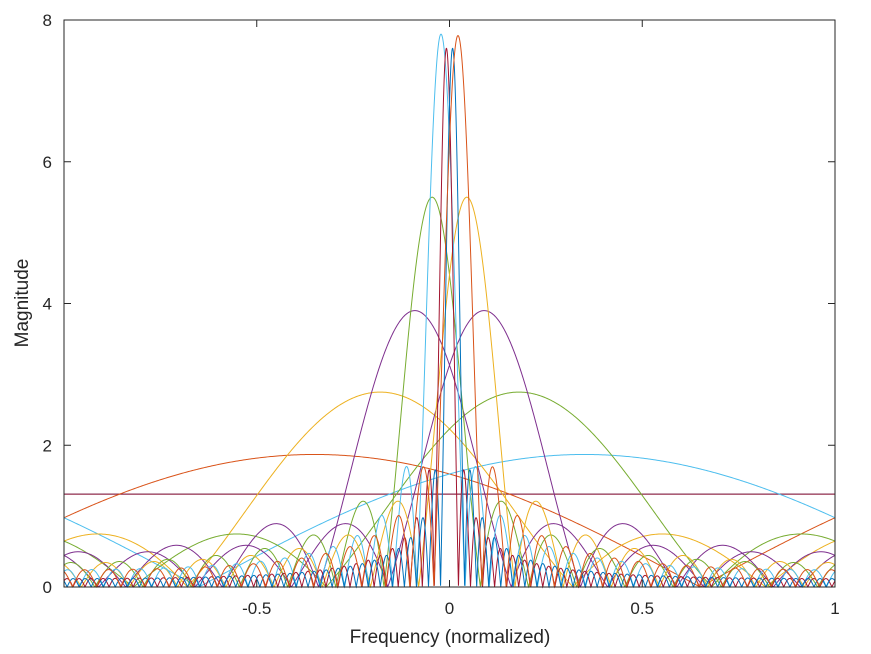 The image size is (871, 654). I want to click on y-tick-label: 6, so click(47, 162).